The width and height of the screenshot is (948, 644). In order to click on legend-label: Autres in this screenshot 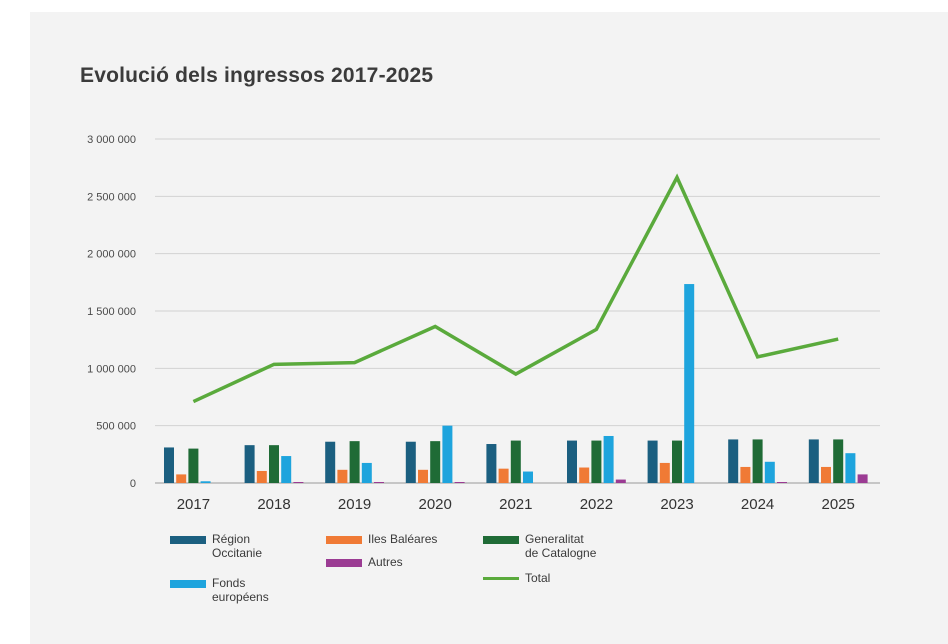, I will do `click(385, 562)`.